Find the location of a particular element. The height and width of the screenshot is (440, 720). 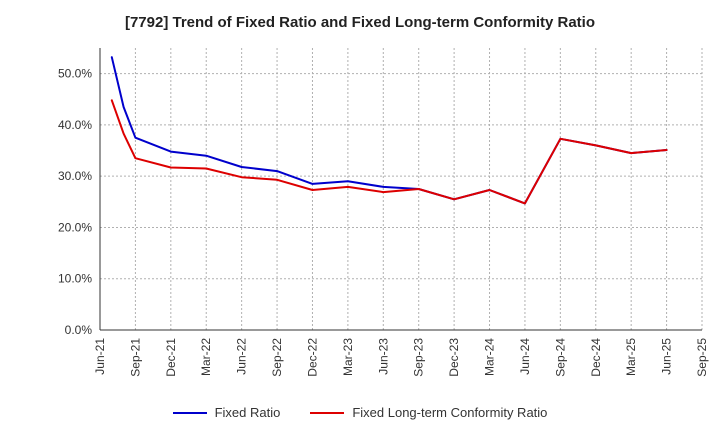

legend-item-fixed-long-term-conformity-ratio: Fixed Long-term Conformity Ratio is located at coordinates (428, 412).